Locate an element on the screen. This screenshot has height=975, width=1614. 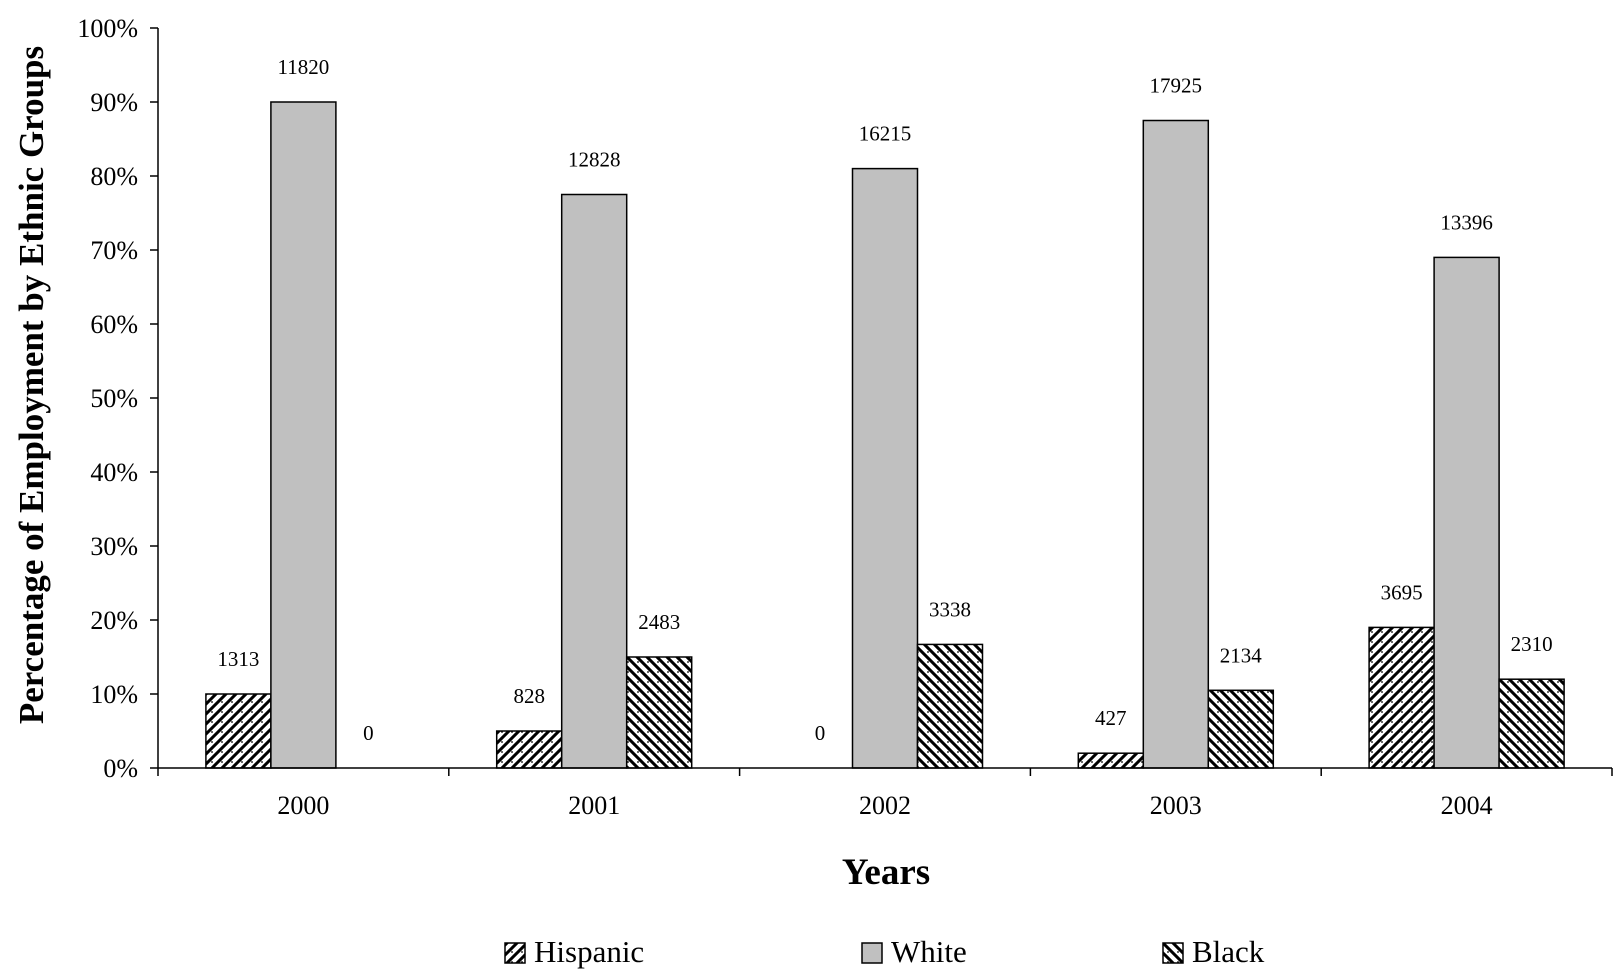
bar-black-2003 is located at coordinates (1241, 729).